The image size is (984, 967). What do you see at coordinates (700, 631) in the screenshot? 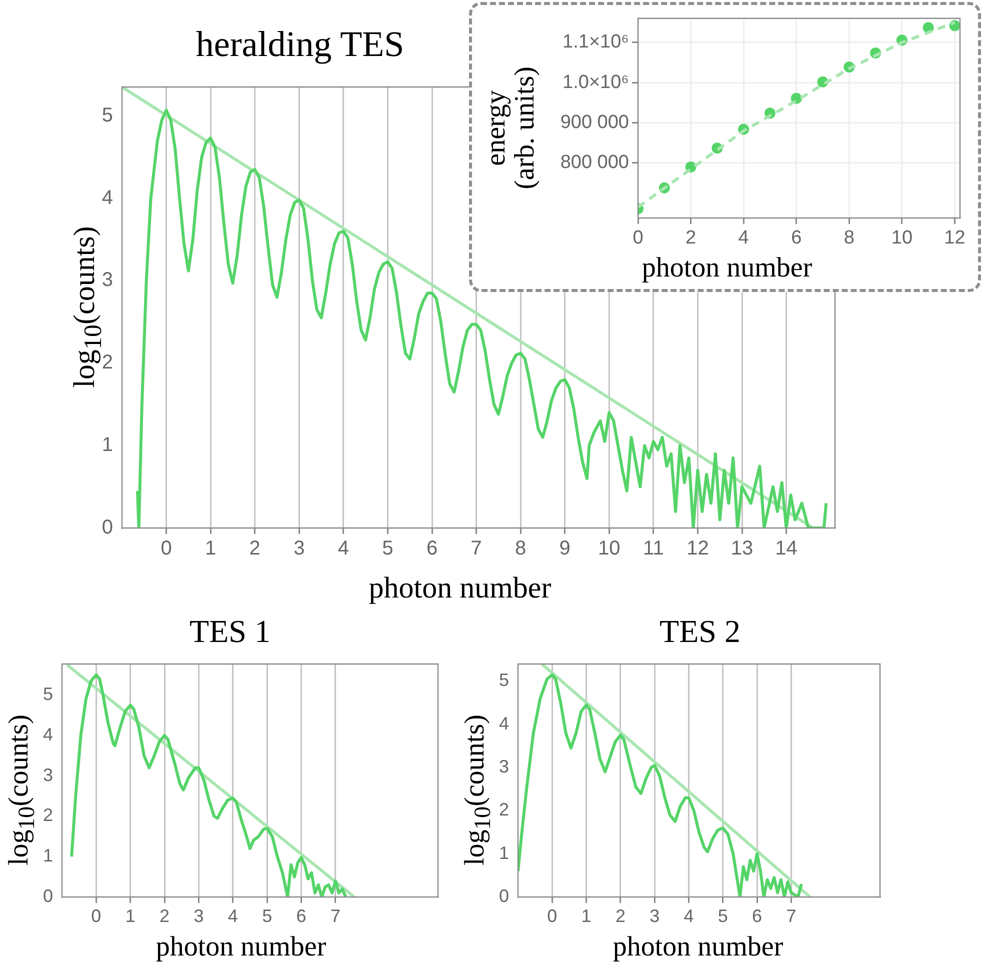
I see `chart-title: TES 2` at bounding box center [700, 631].